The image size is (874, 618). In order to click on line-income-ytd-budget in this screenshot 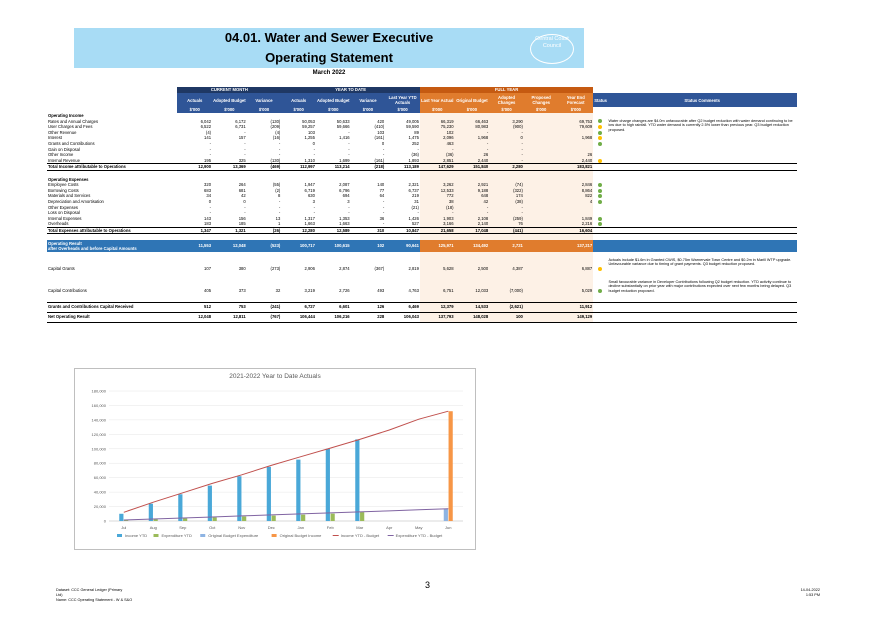, I will do `click(286, 461)`.